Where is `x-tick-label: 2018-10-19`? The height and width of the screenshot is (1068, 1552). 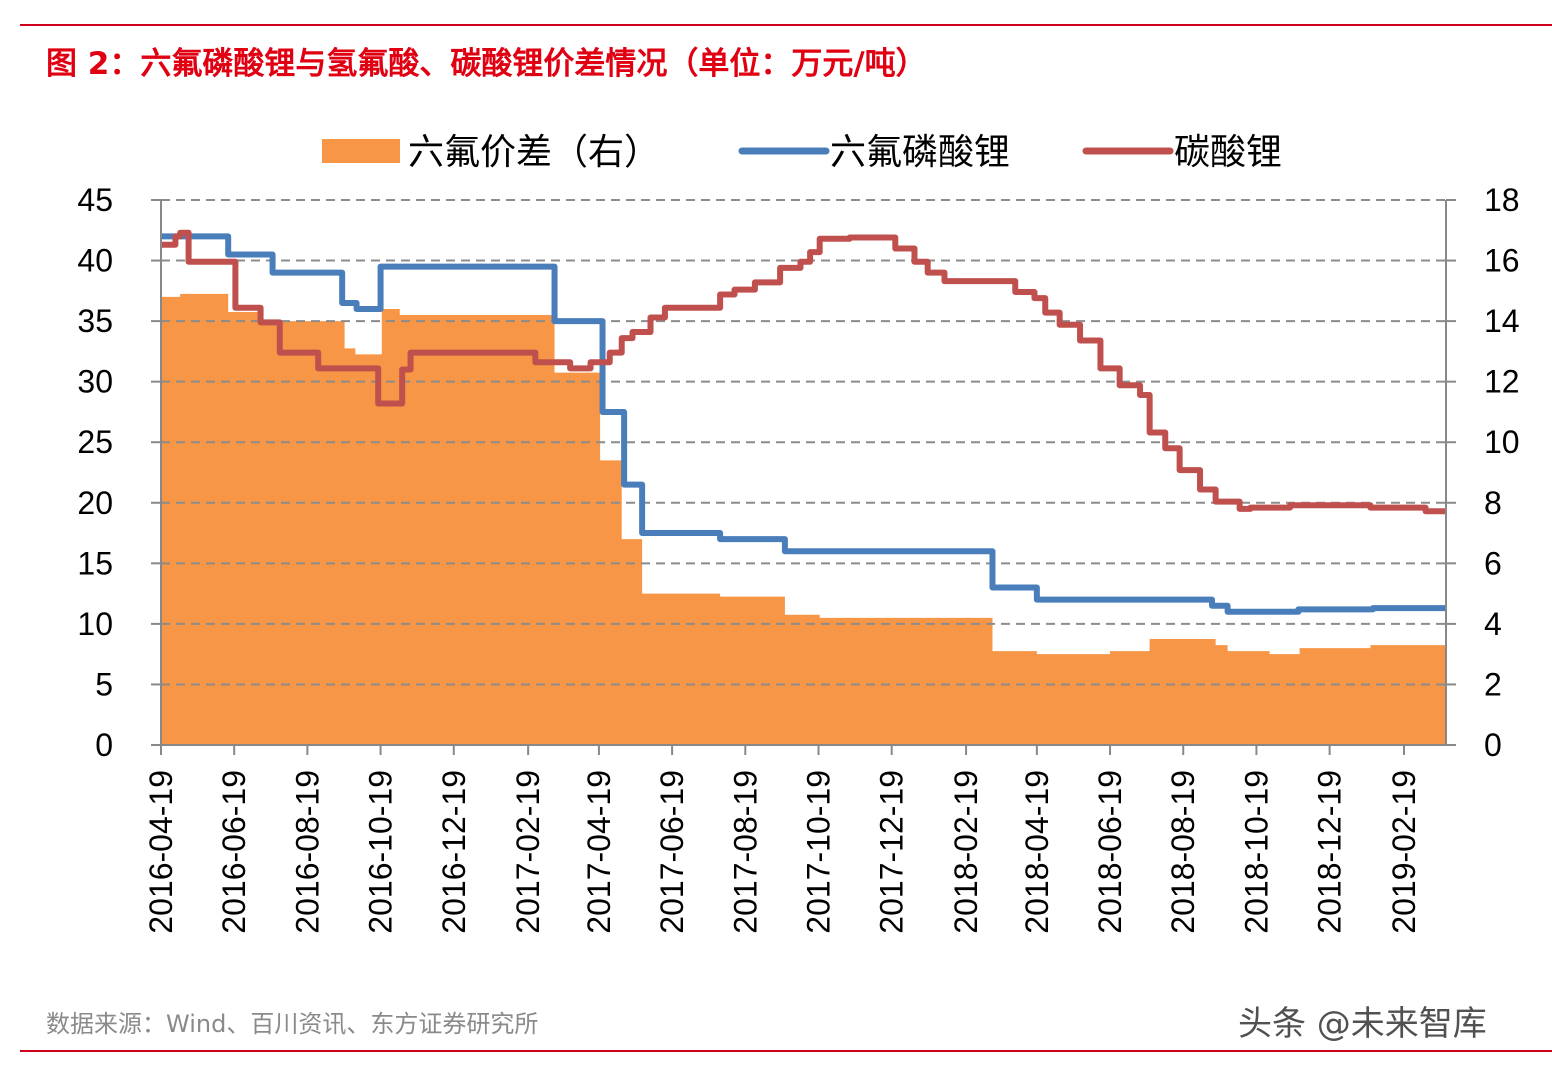
x-tick-label: 2018-10-19 is located at coordinates (1256, 852).